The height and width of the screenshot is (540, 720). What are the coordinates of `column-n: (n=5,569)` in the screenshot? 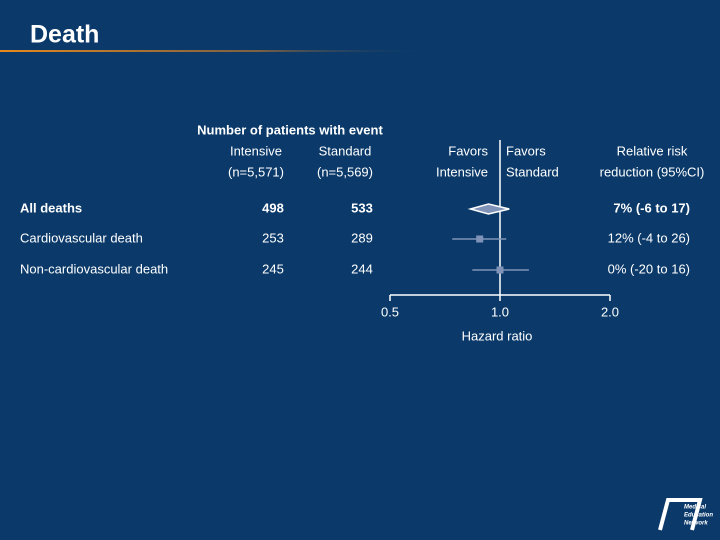 It's located at (345, 171).